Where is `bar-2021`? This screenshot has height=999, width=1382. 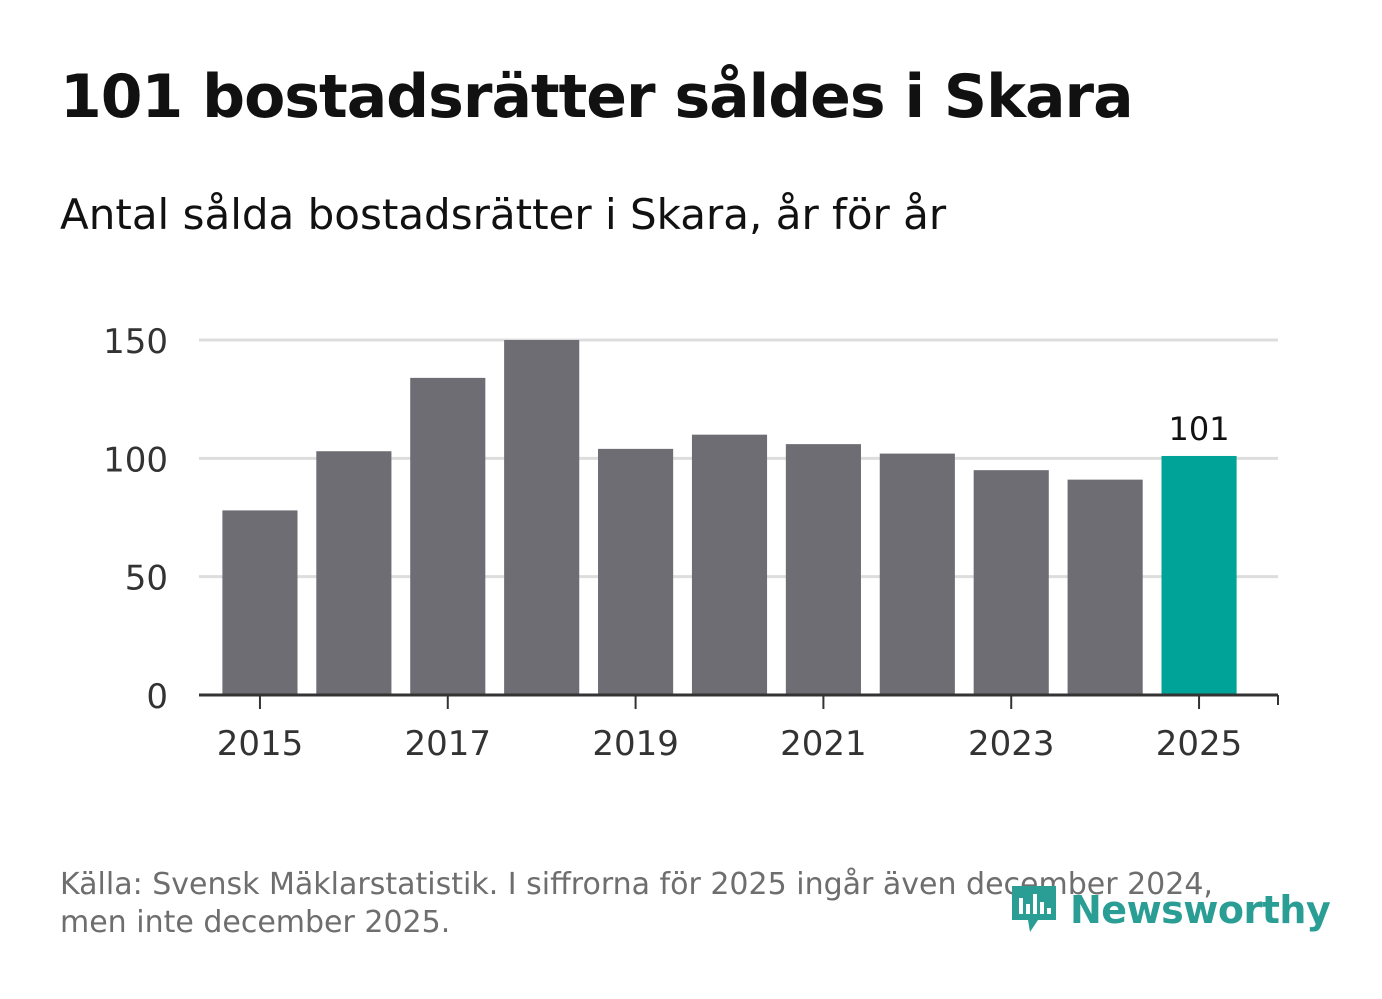 bar-2021 is located at coordinates (823, 569).